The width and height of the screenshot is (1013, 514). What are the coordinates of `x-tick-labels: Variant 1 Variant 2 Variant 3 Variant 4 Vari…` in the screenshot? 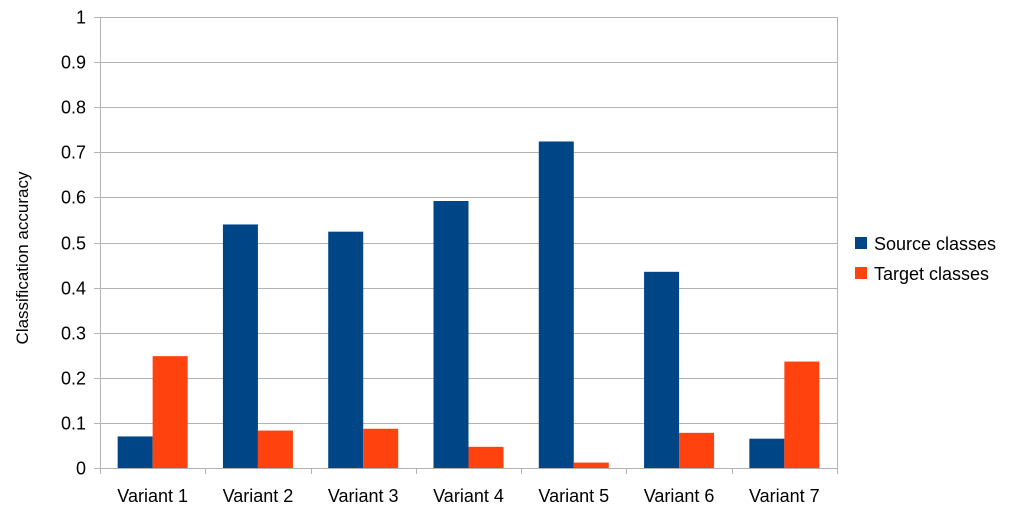 It's located at (468, 496).